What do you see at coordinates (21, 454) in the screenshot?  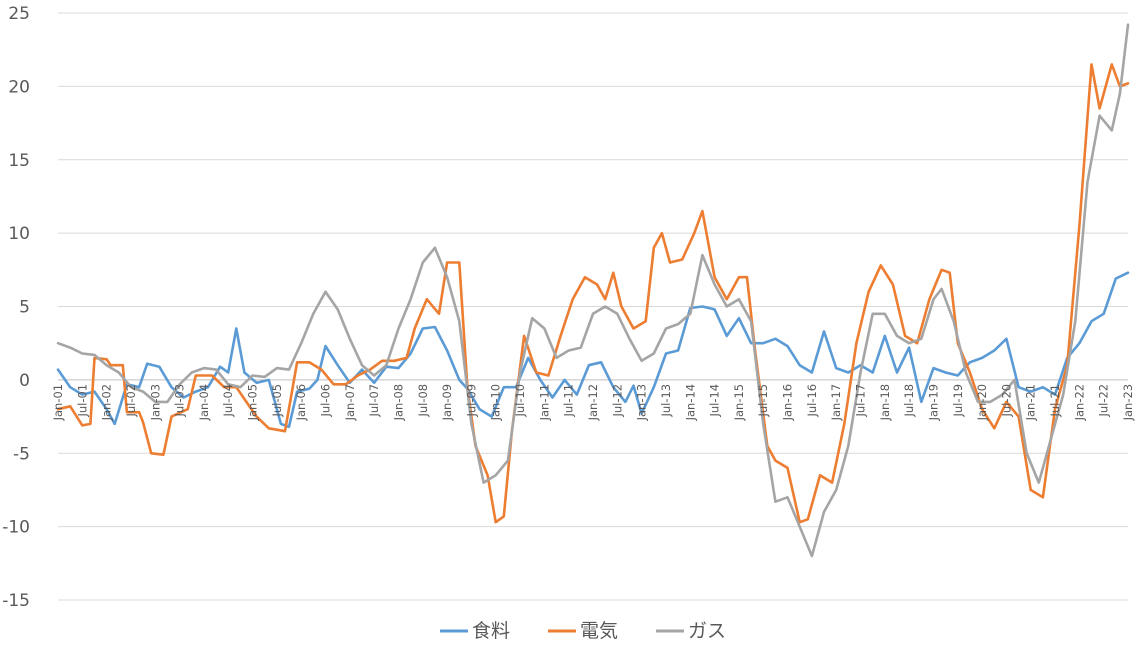 I see `y-tick-label: -5` at bounding box center [21, 454].